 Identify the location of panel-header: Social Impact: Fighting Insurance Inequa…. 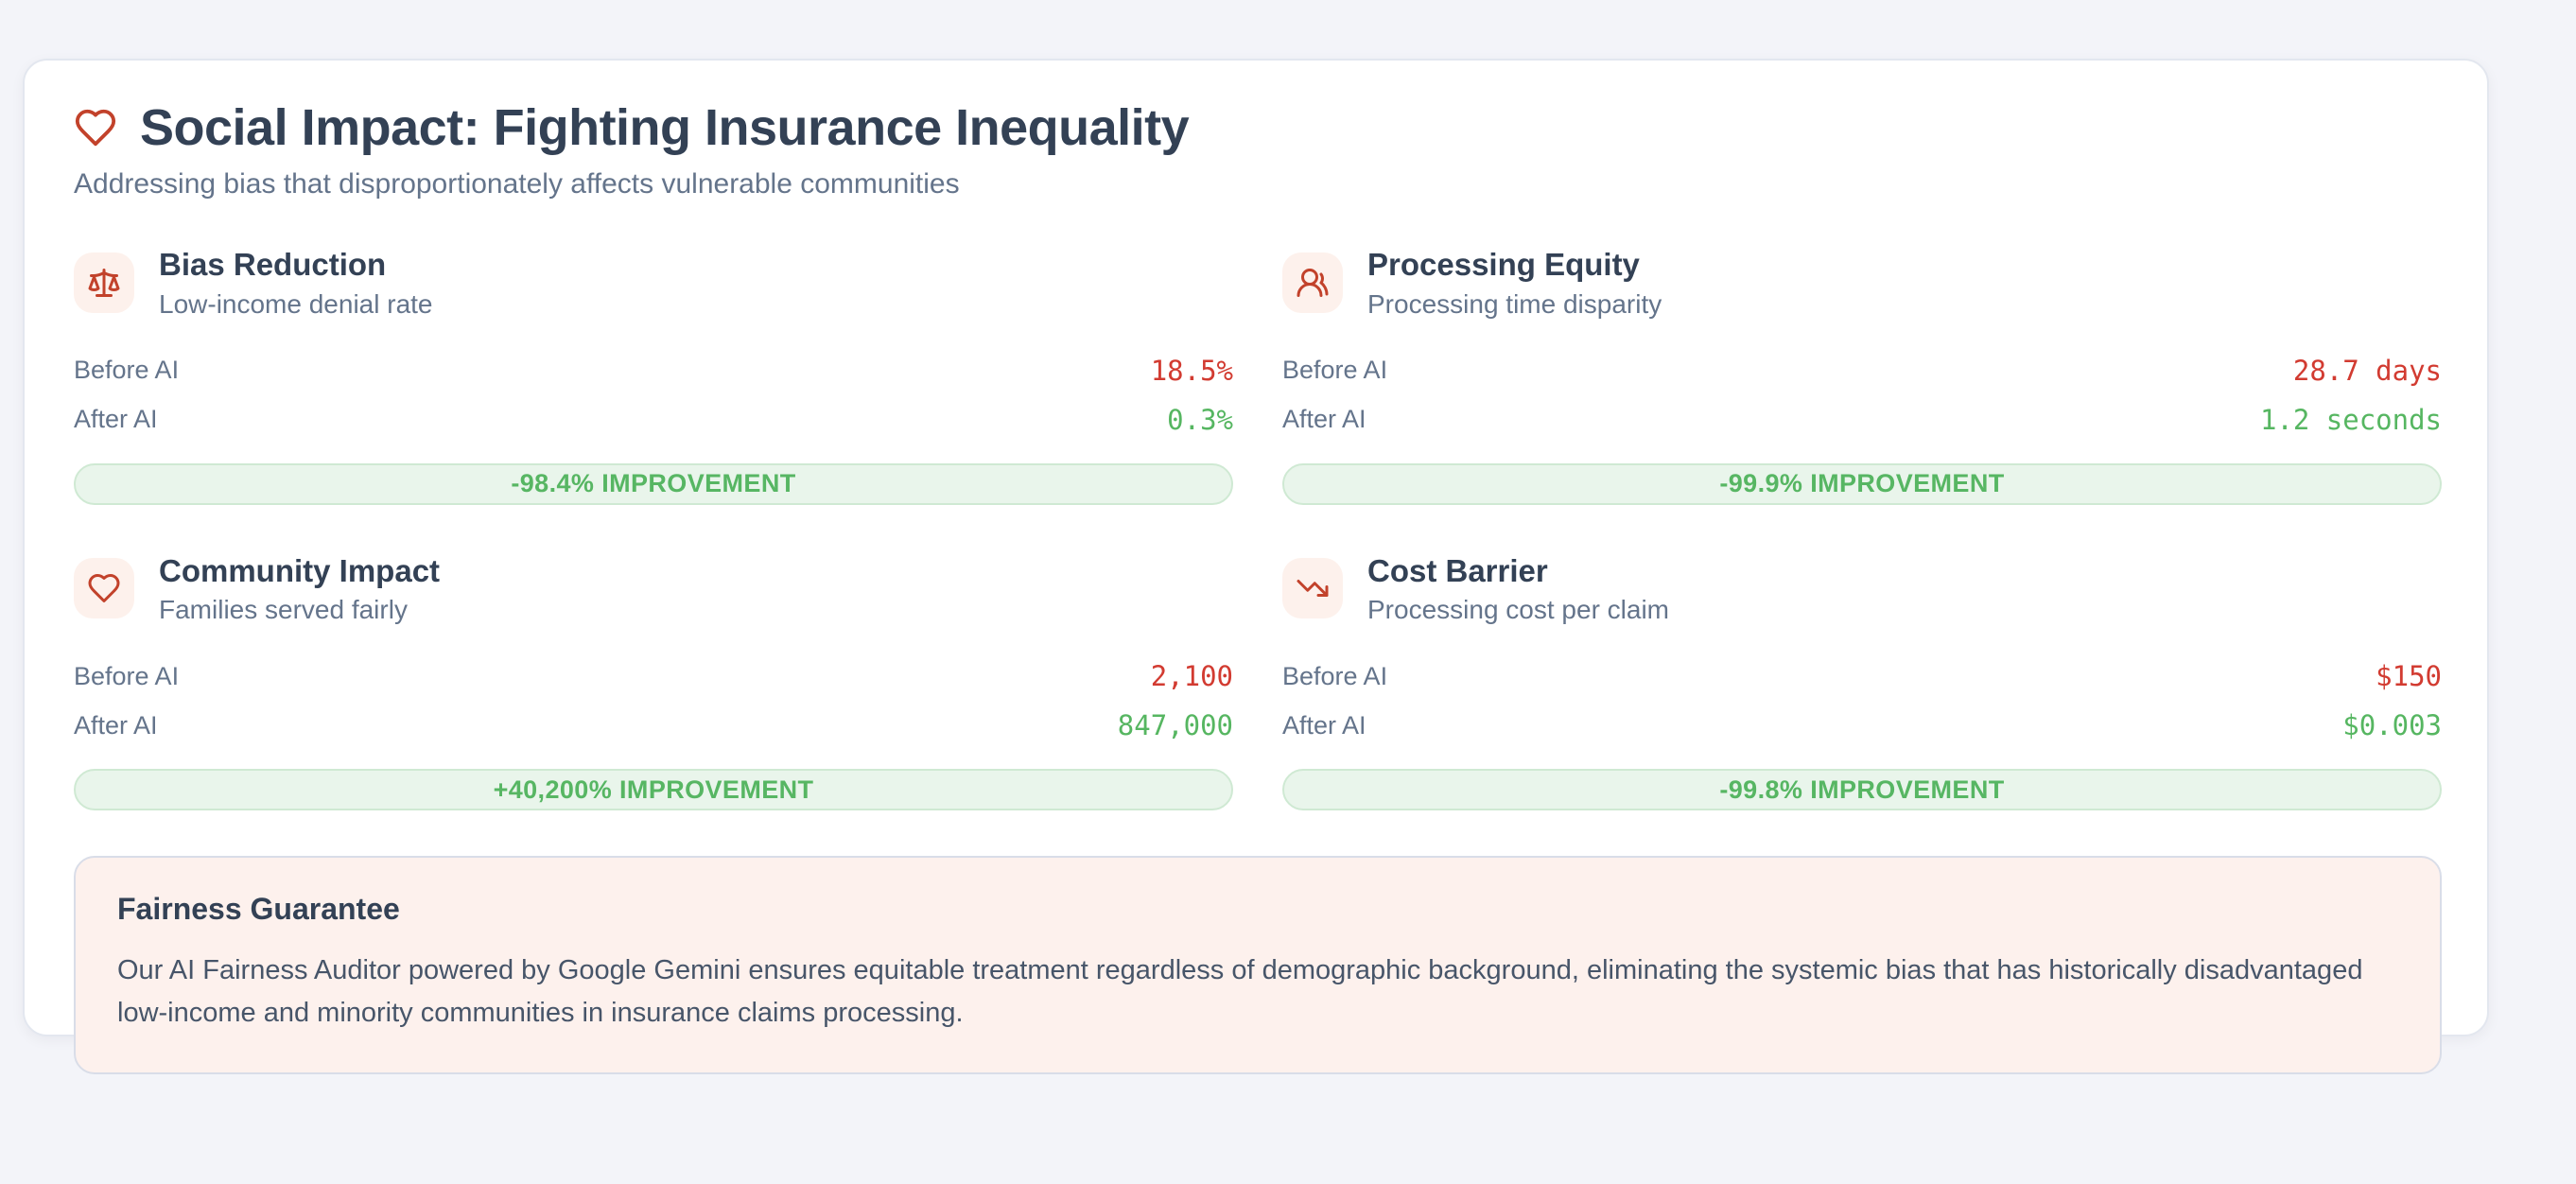
(1258, 127).